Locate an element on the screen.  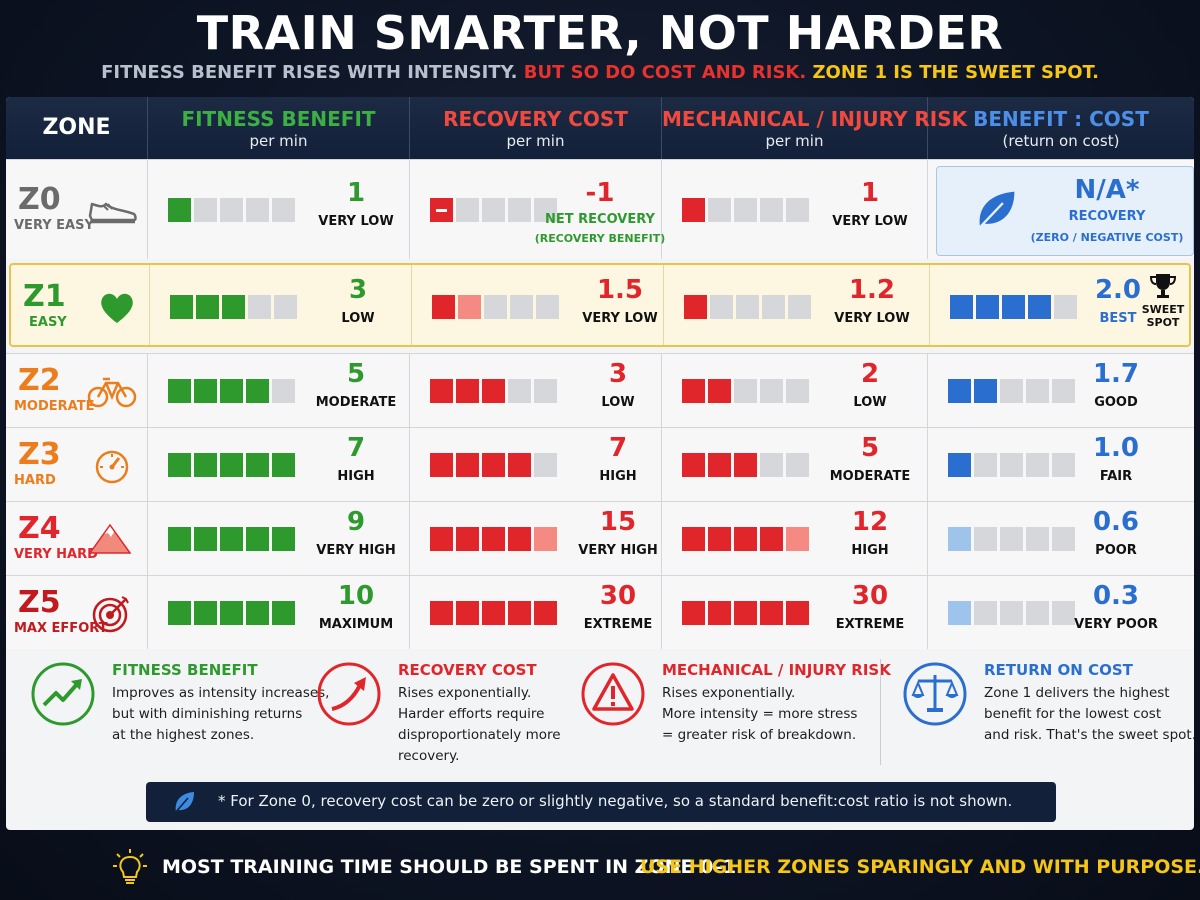
legend-line: = greater risk of breakdown. is located at coordinates (759, 735).